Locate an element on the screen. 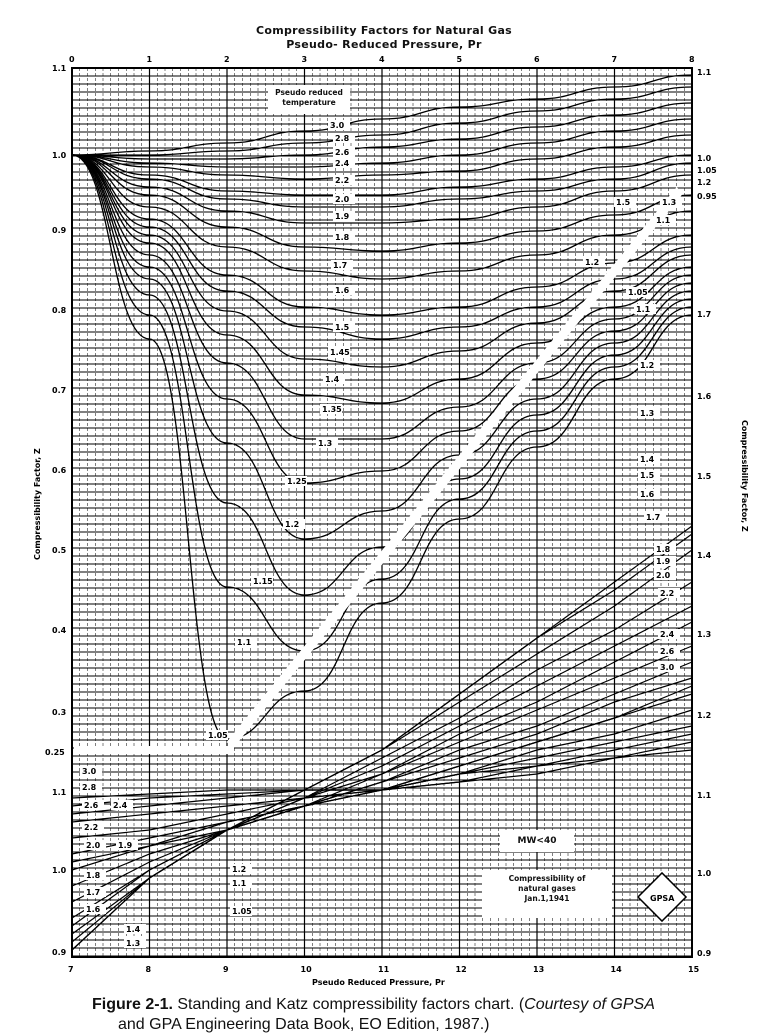  svg-text: 0.7 is located at coordinates (59, 390).